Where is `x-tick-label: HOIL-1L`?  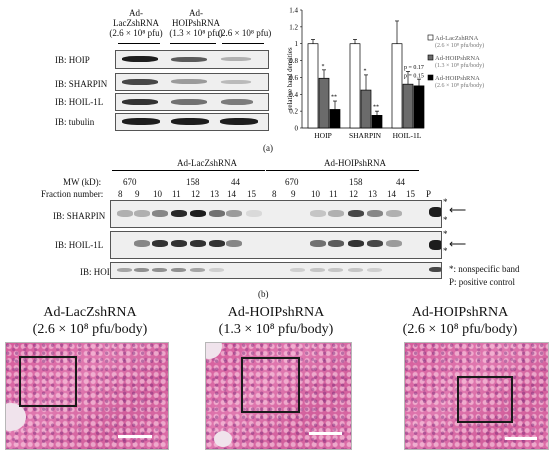
x-tick-label: HOIL-1L is located at coordinates (407, 135).